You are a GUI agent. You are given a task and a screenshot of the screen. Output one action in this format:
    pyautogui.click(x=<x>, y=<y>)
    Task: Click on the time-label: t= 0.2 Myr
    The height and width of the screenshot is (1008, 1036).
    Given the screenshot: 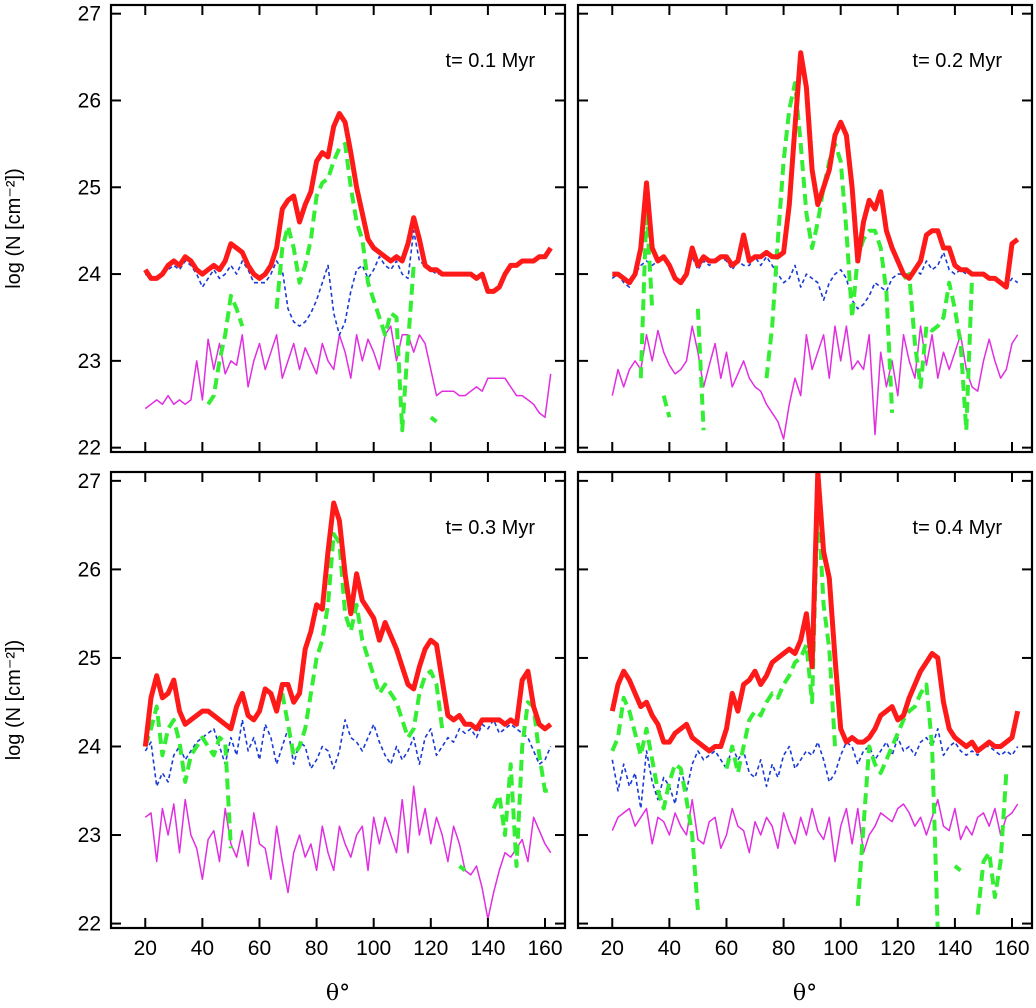 What is the action you would take?
    pyautogui.click(x=958, y=61)
    